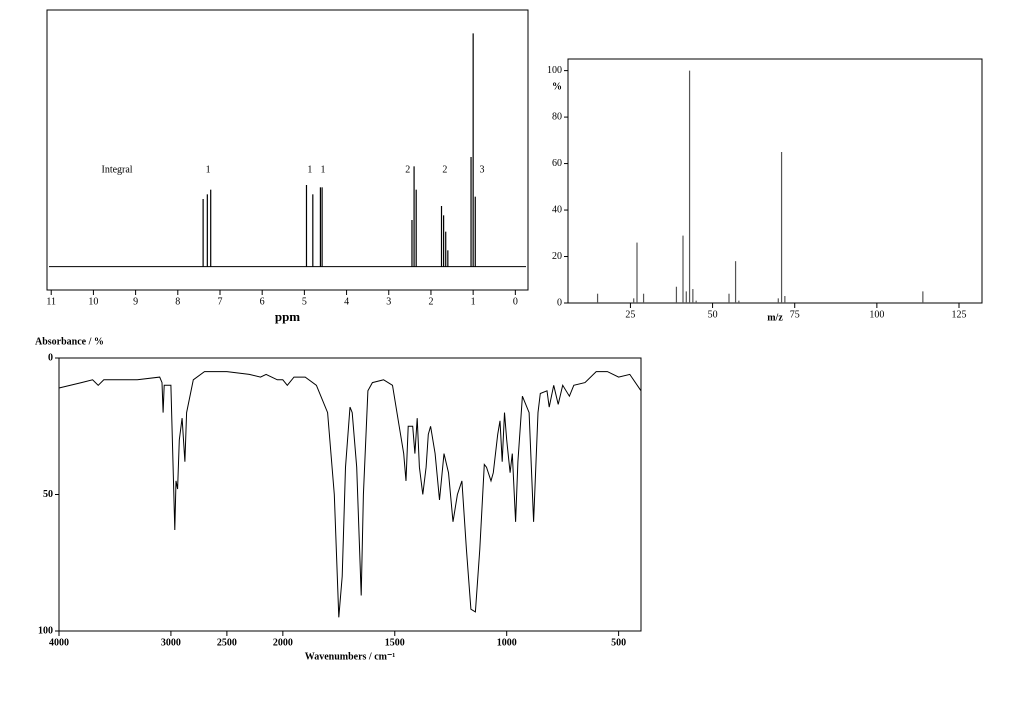 The height and width of the screenshot is (705, 1024). I want to click on x-tick-label: 500, so click(618, 642).